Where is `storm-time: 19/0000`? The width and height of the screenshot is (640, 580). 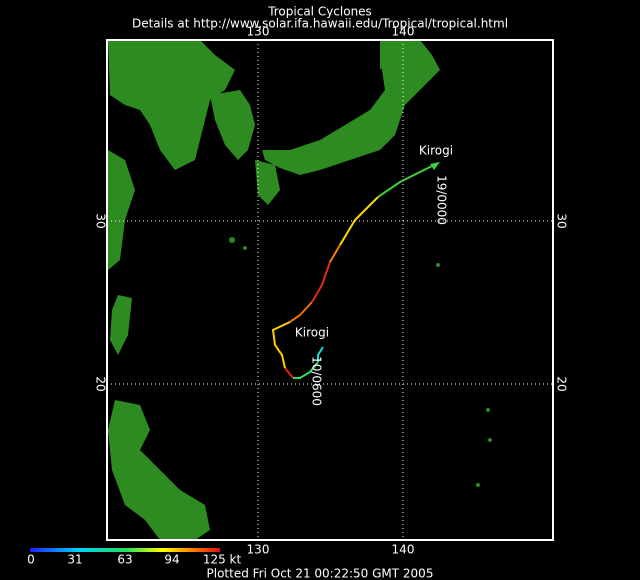 storm-time: 19/0000 is located at coordinates (442, 200).